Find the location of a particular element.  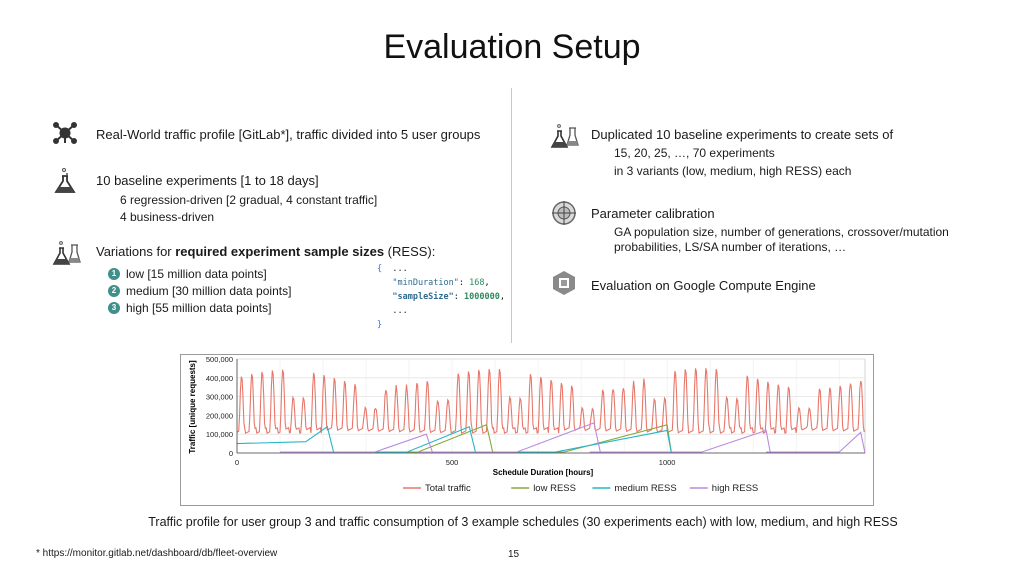

code-close-brace: } is located at coordinates (380, 325).